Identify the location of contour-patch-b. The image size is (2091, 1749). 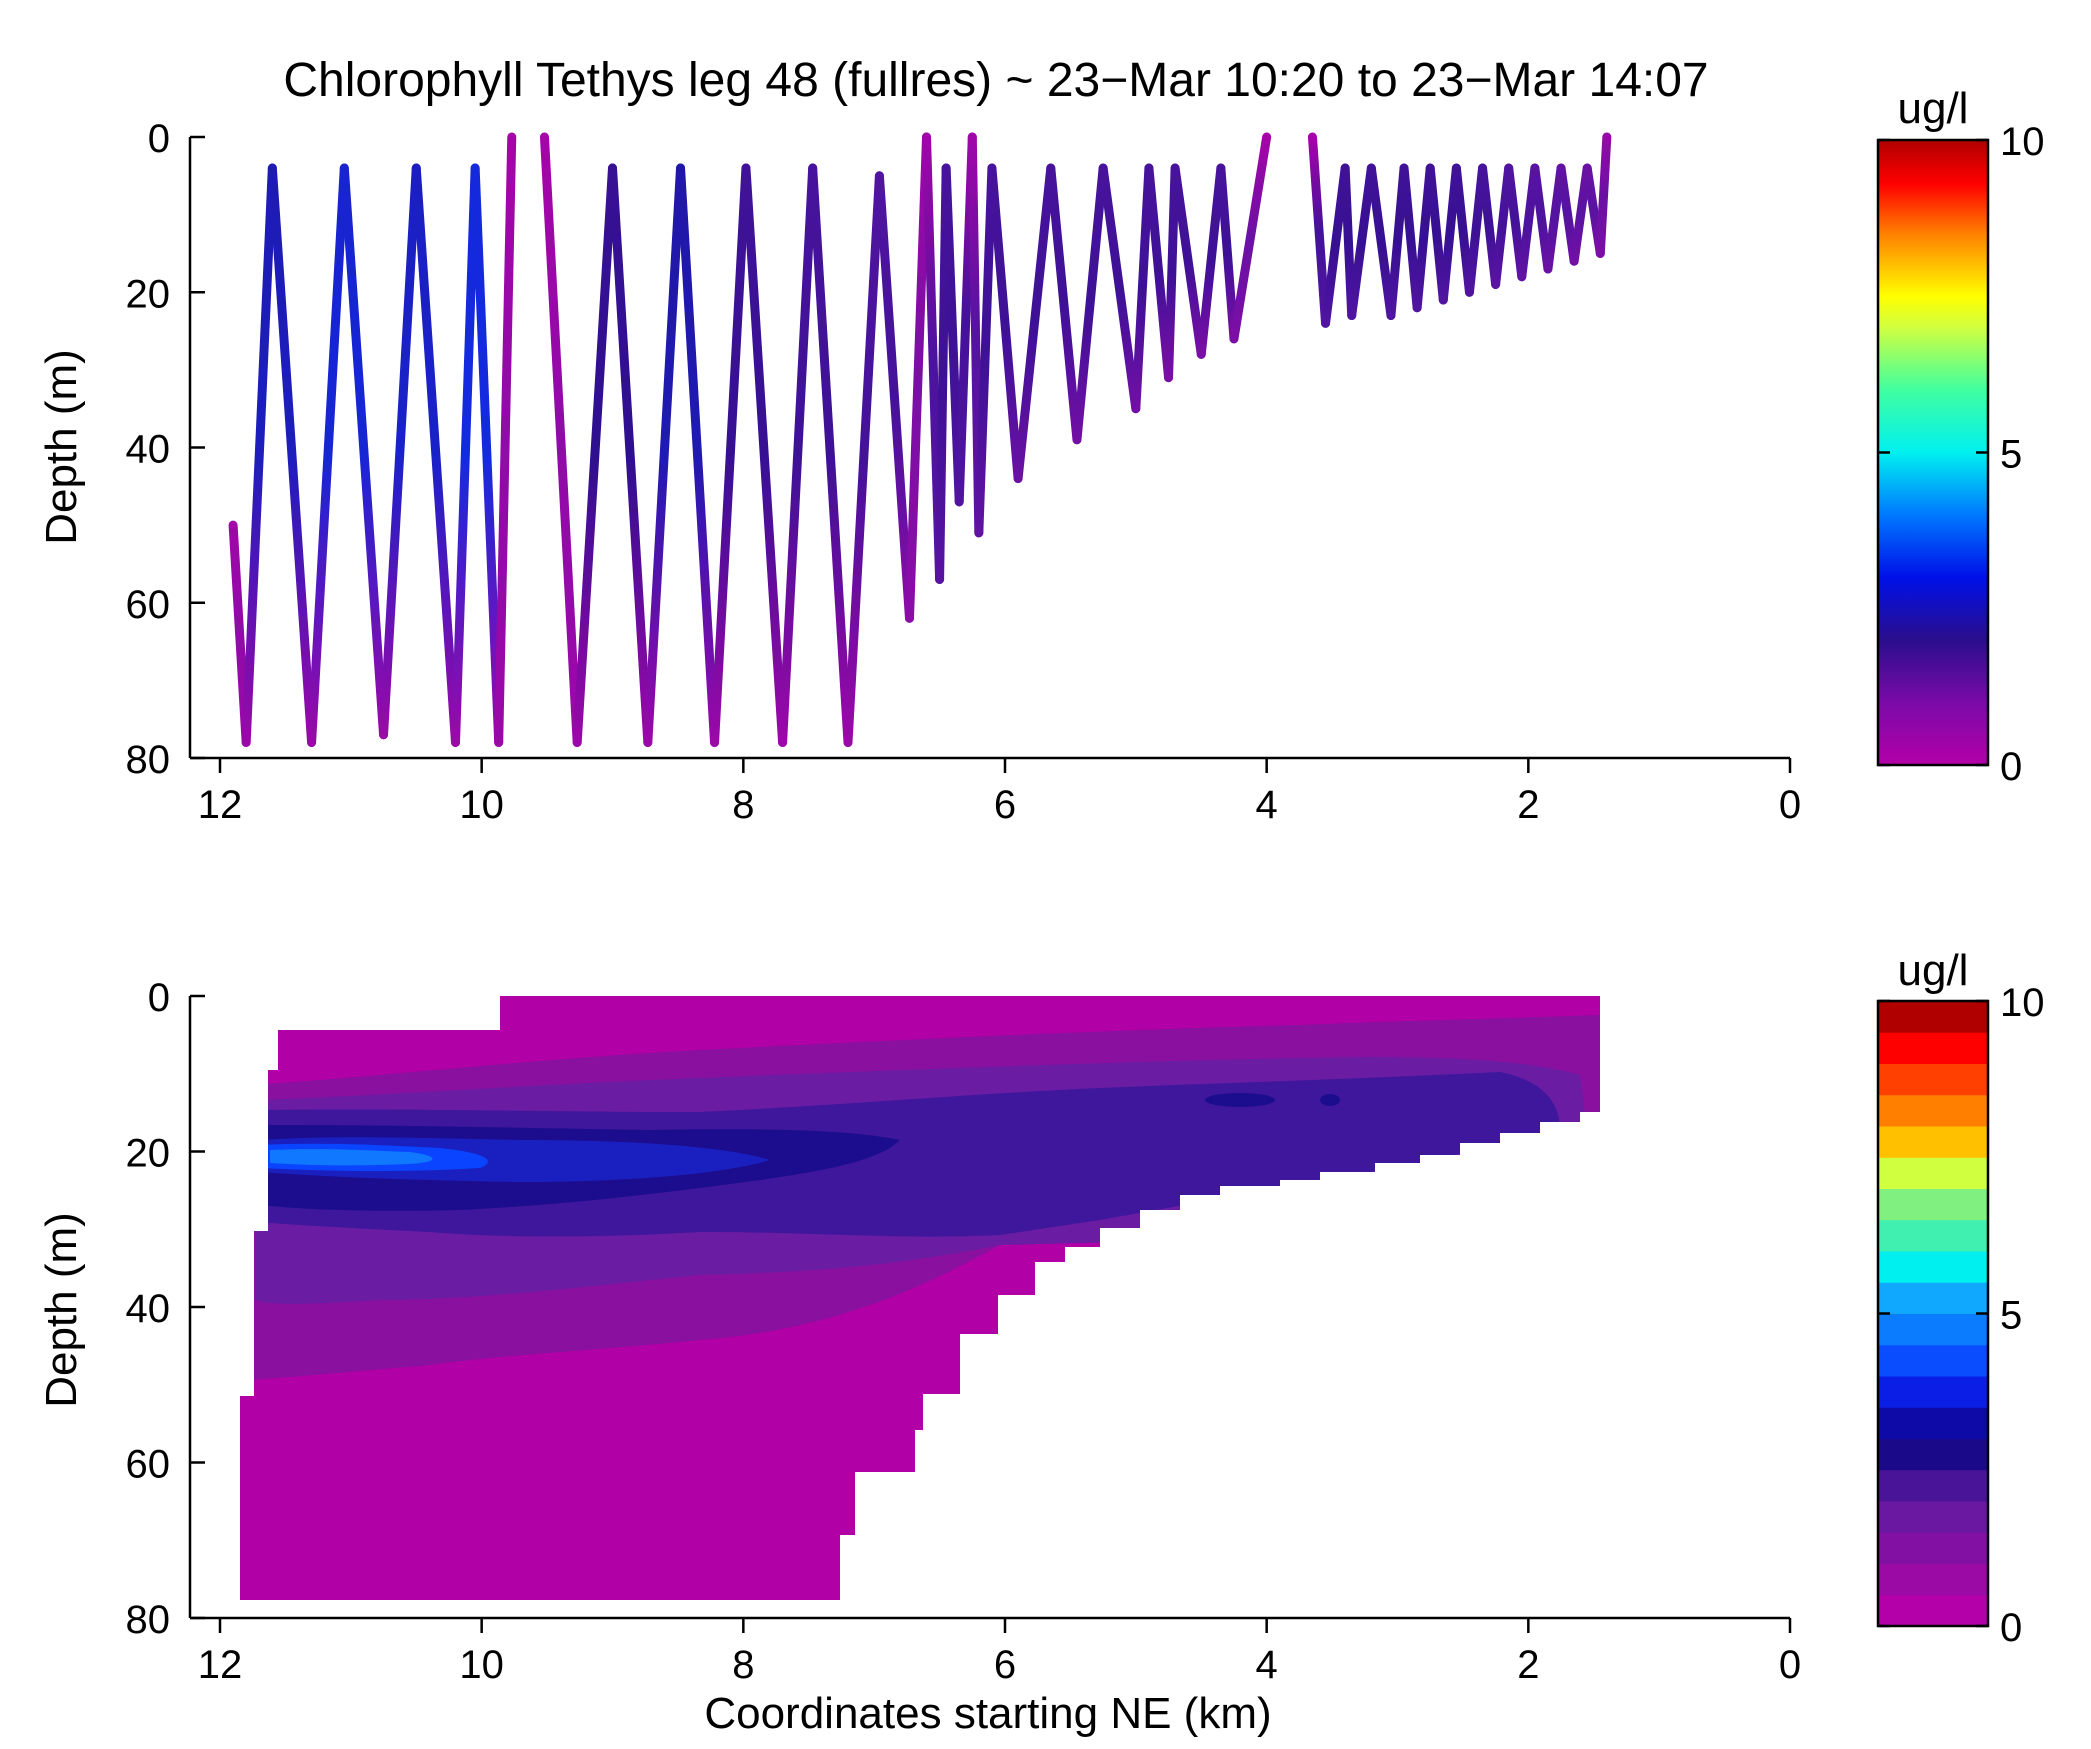
(1330, 1100).